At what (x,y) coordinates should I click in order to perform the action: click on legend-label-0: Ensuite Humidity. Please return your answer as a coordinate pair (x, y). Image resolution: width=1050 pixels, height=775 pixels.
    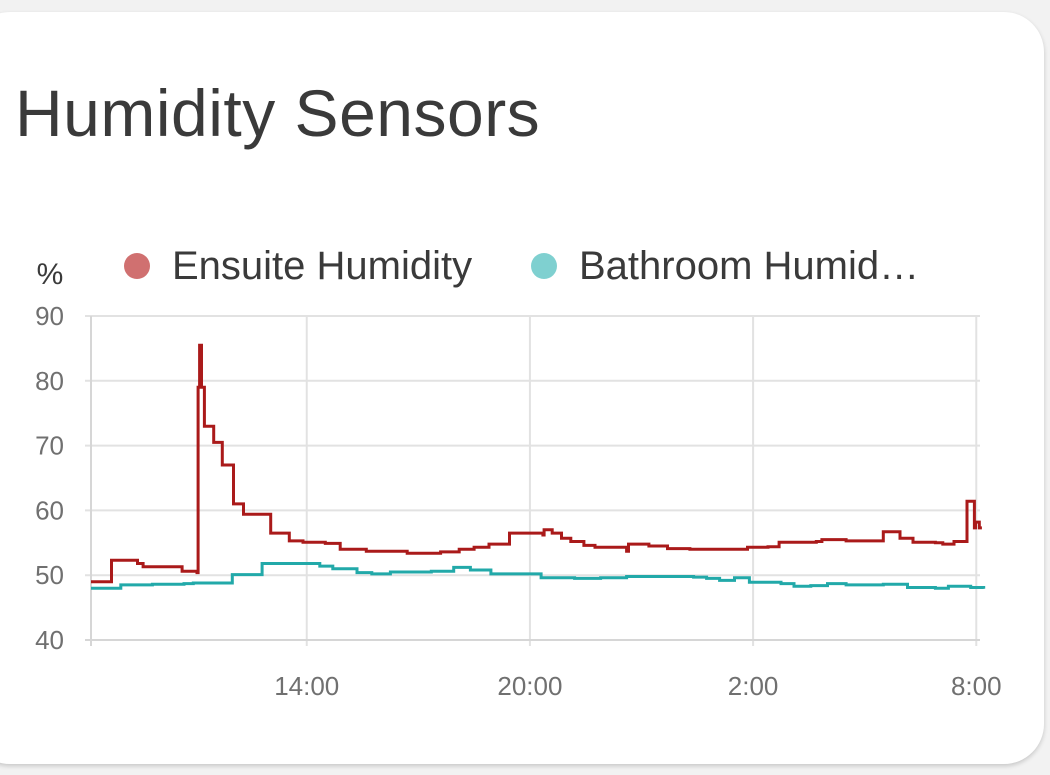
    Looking at the image, I should click on (322, 266).